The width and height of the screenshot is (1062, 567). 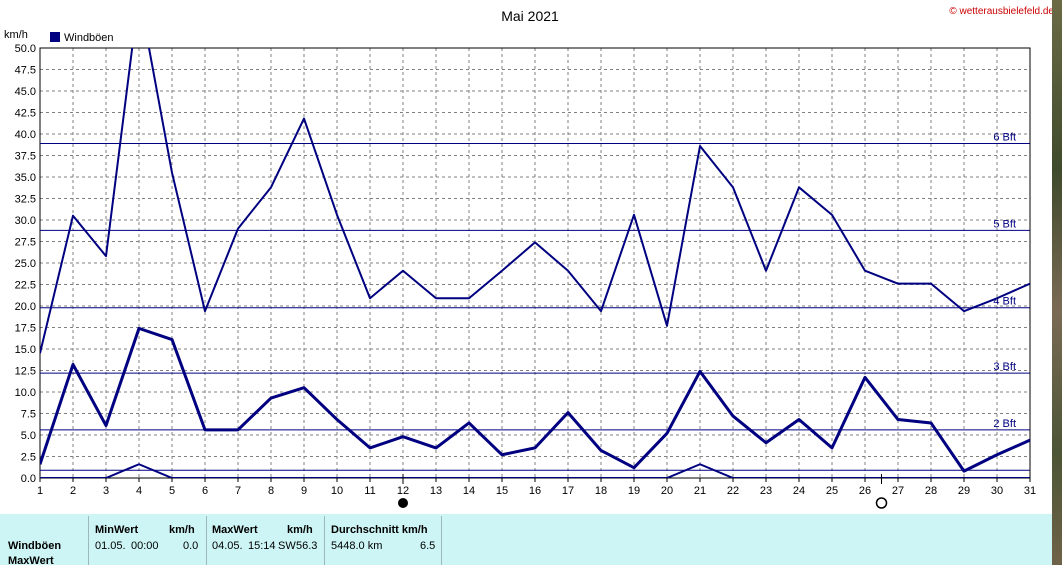 What do you see at coordinates (116, 530) in the screenshot?
I see `min-header: MinWert` at bounding box center [116, 530].